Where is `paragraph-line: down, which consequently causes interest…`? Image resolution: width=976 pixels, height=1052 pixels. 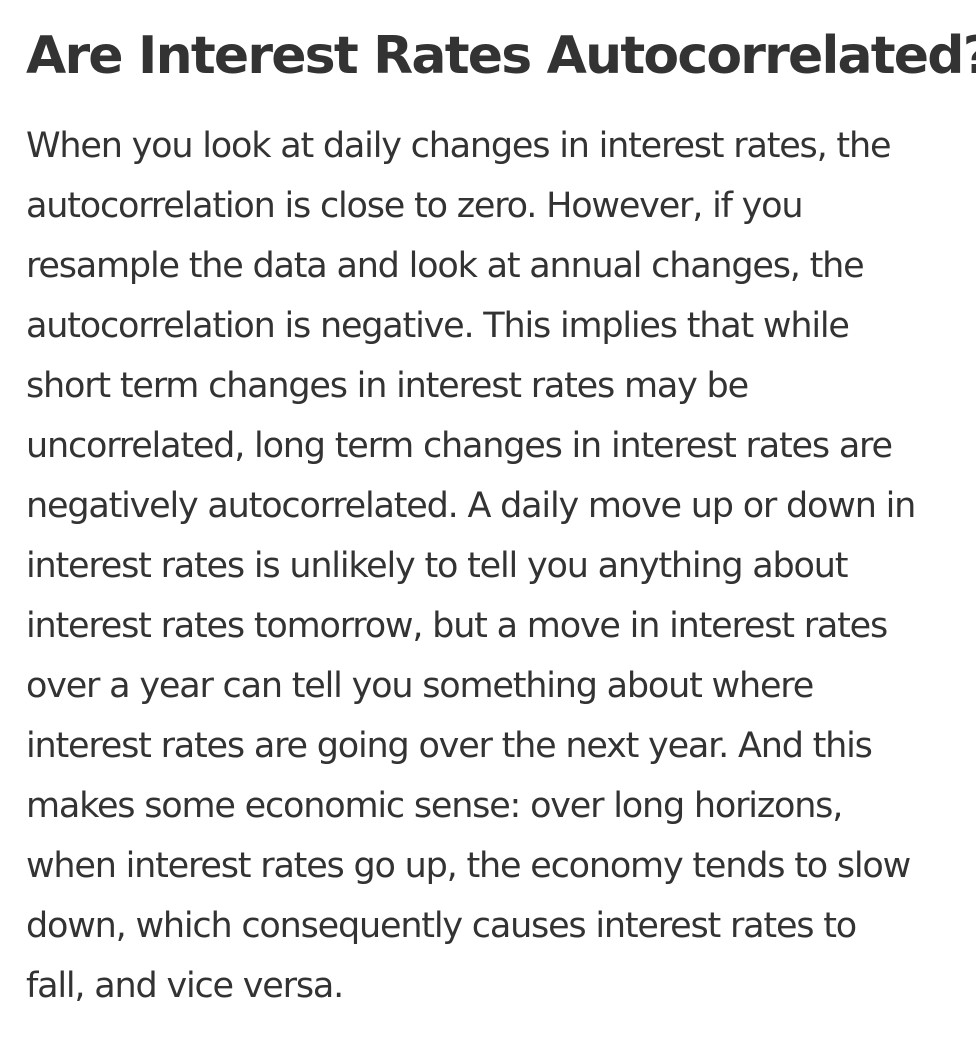 paragraph-line: down, which consequently causes interest… is located at coordinates (441, 926).